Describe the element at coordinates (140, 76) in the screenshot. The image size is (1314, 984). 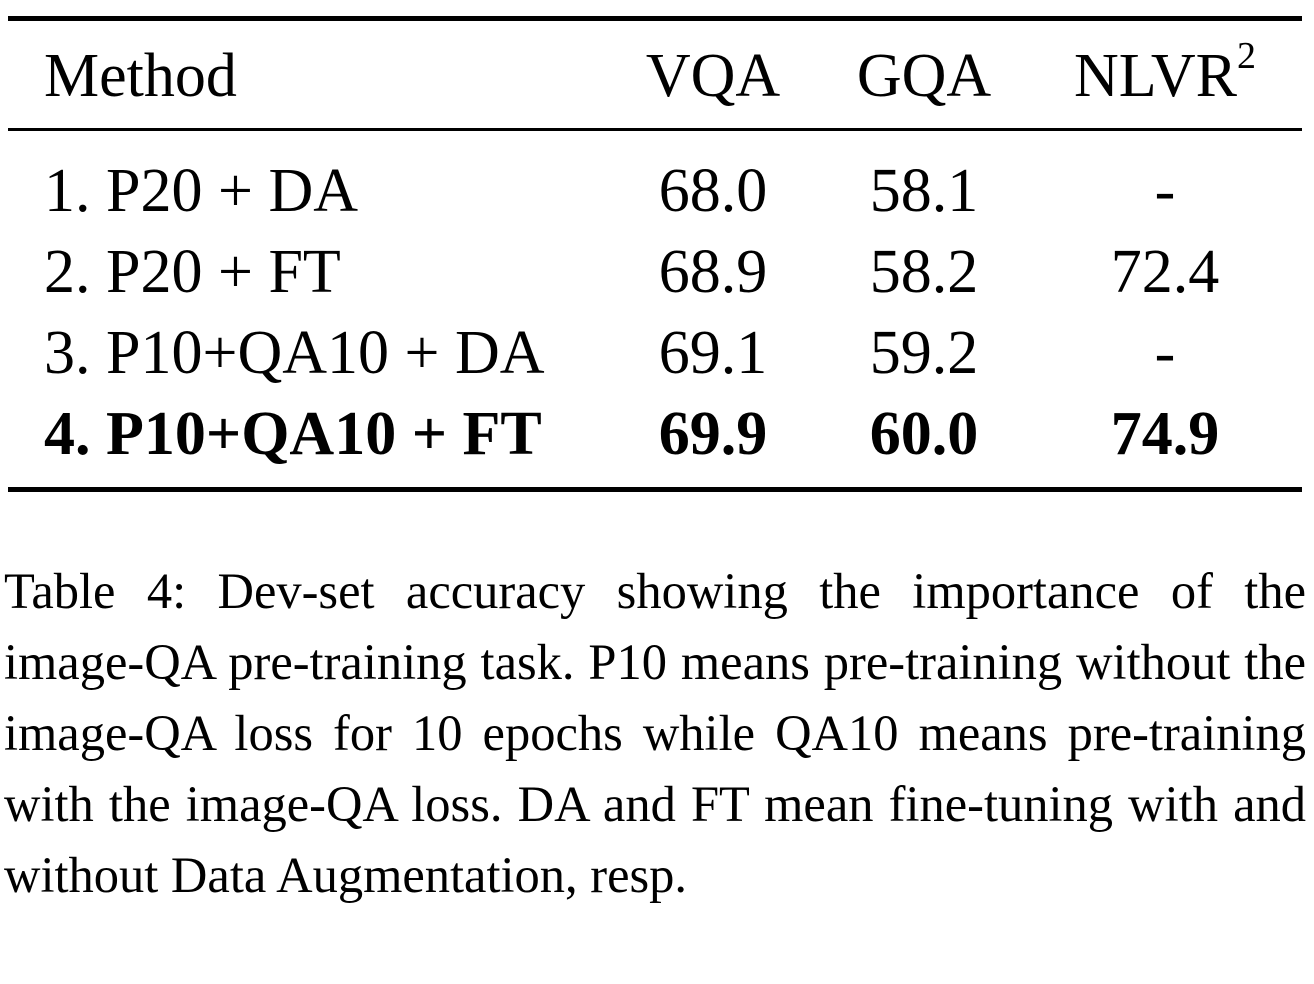
I see `header-method: Method` at that location.